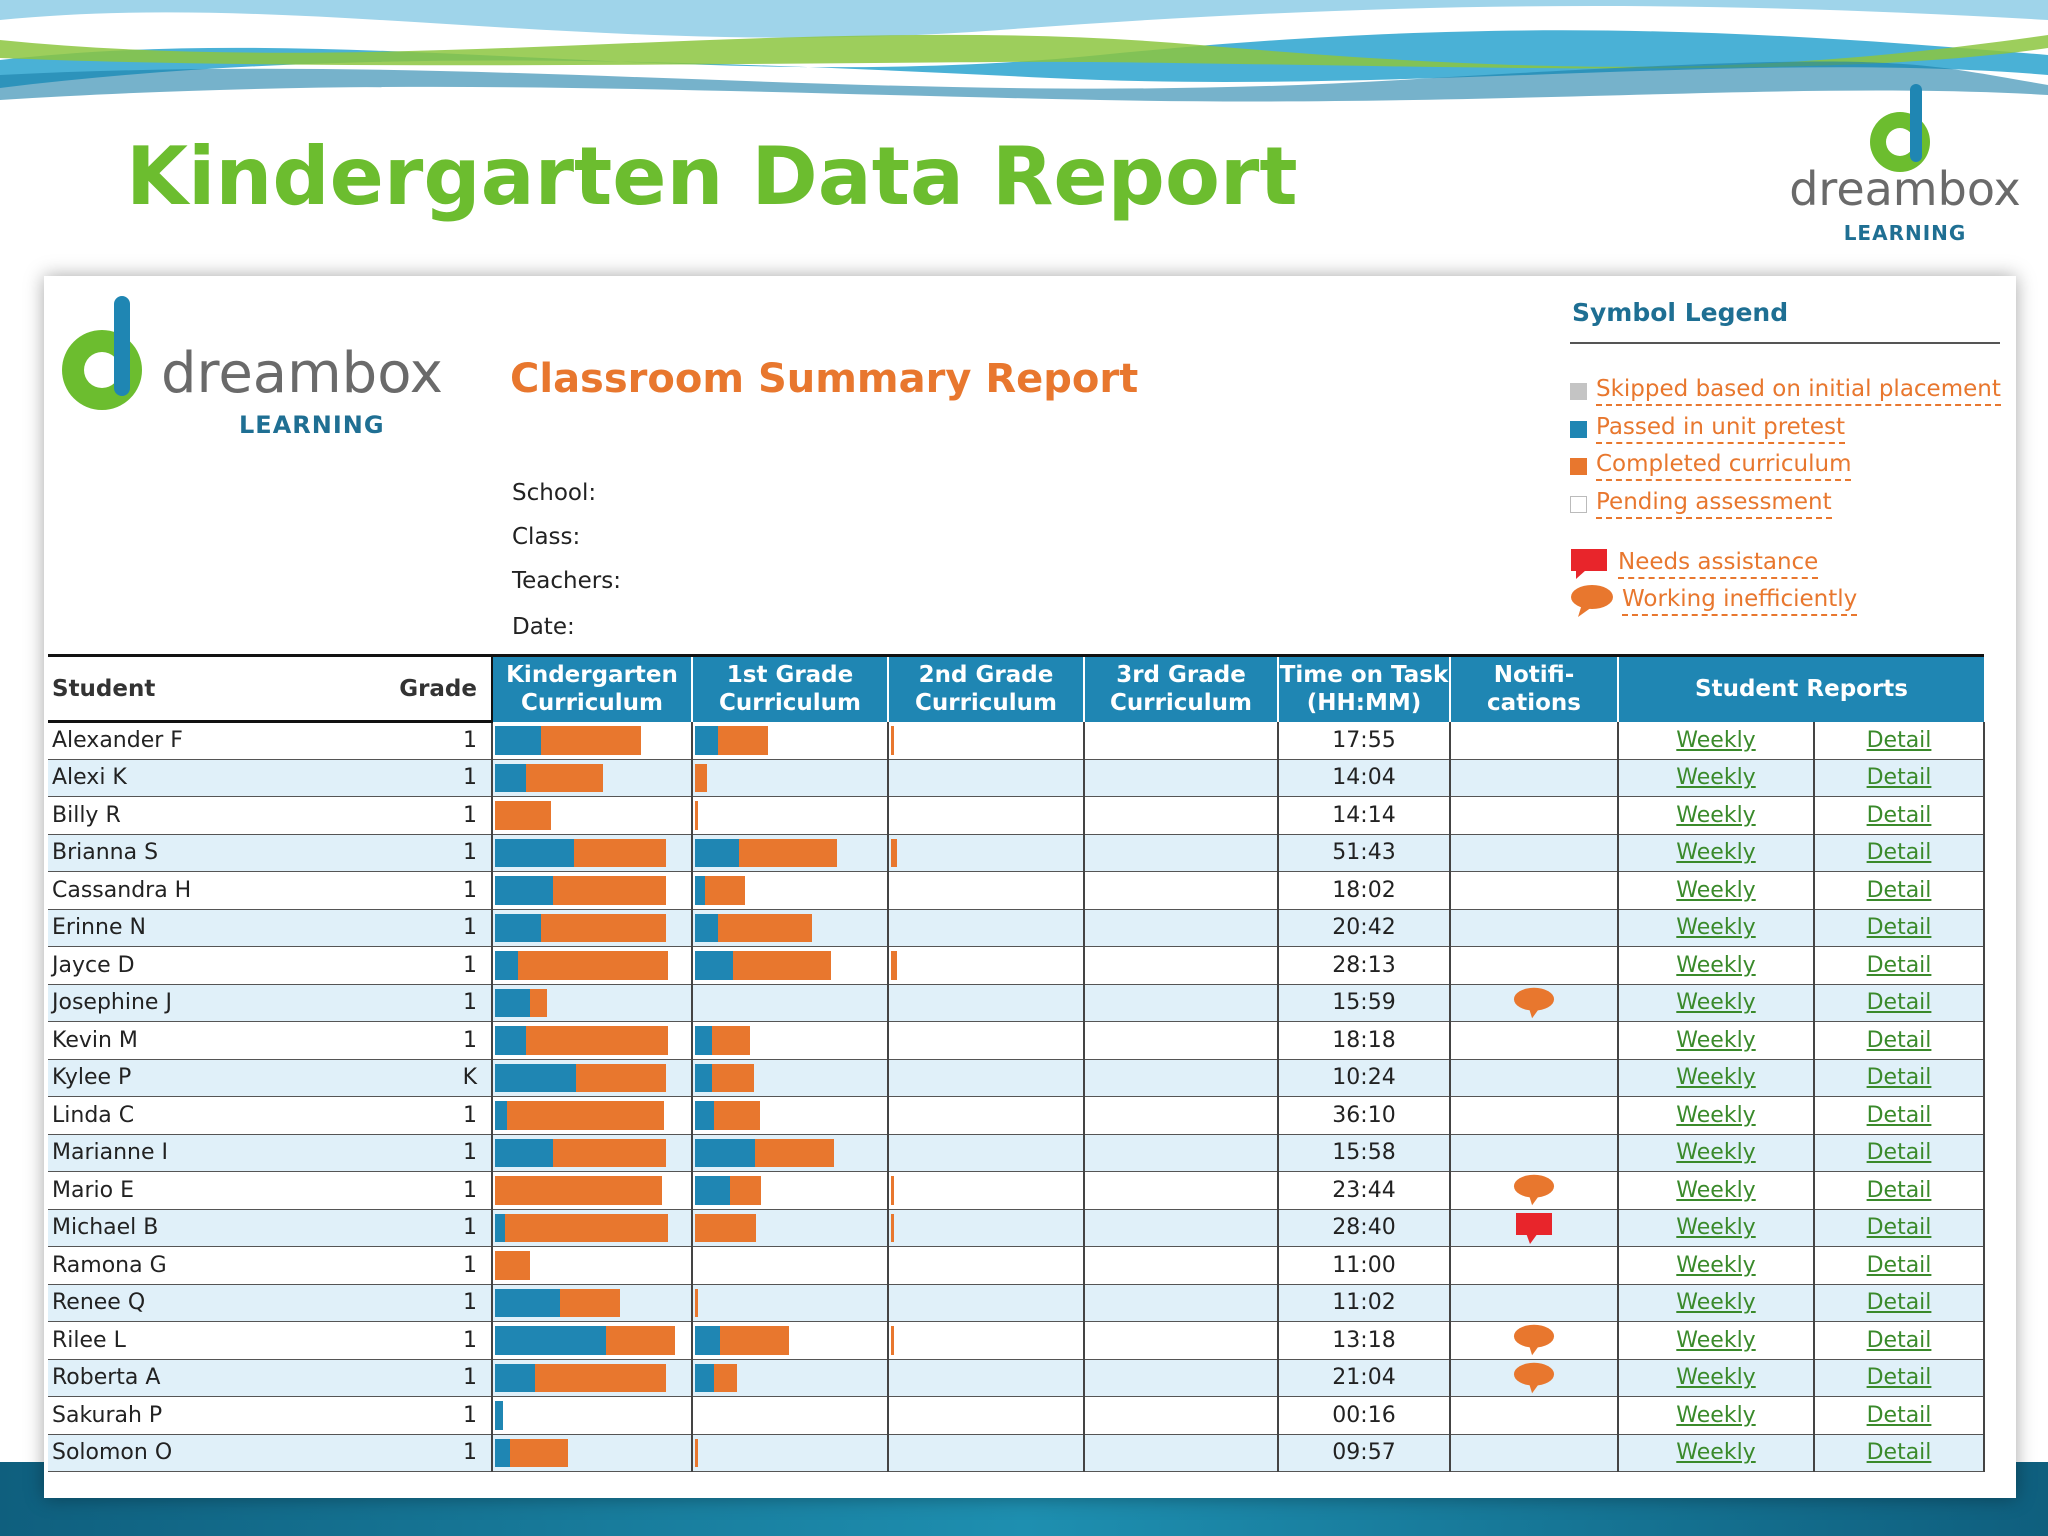 The height and width of the screenshot is (1536, 2048). Describe the element at coordinates (193, 1415) in the screenshot. I see `student-name: Sakurah P` at that location.